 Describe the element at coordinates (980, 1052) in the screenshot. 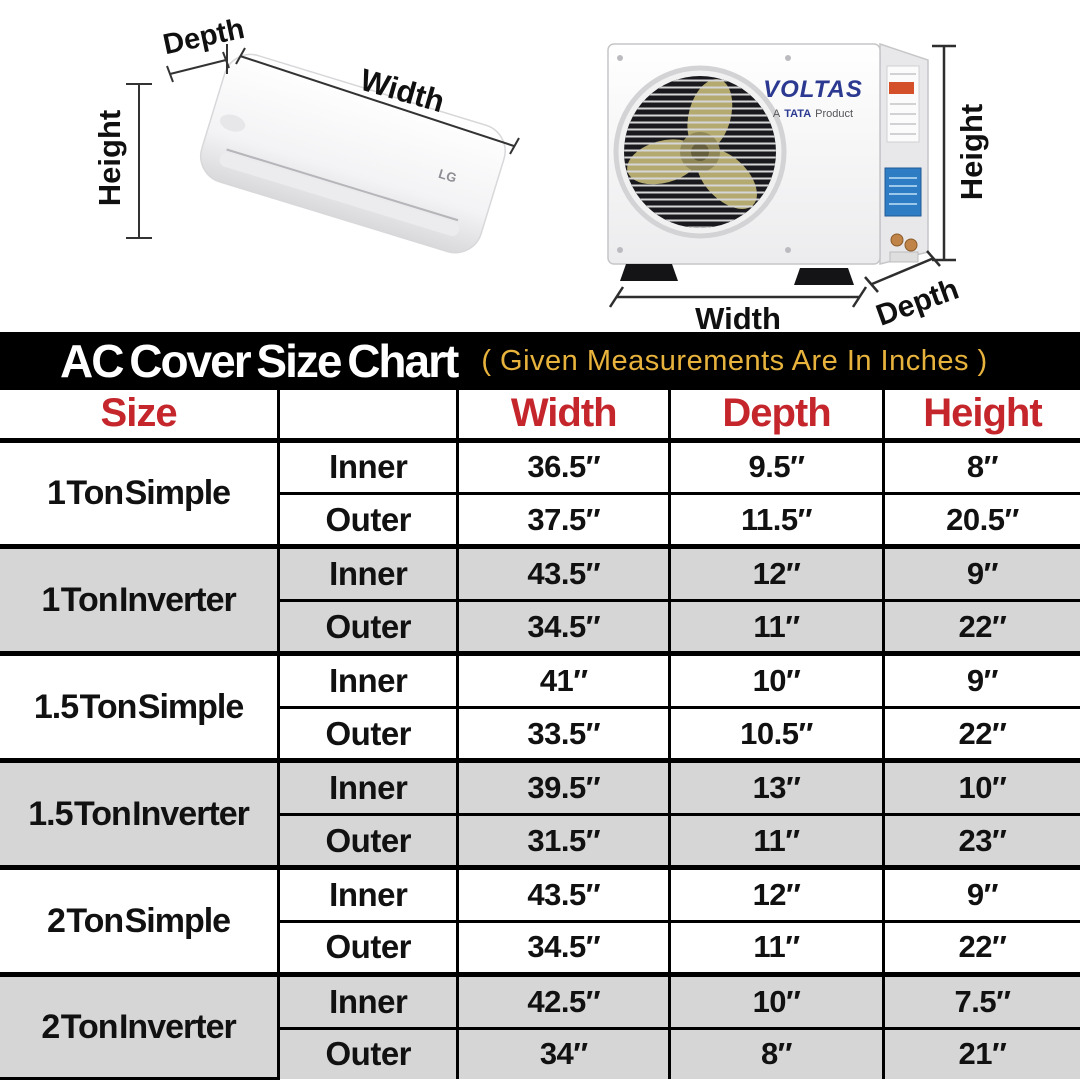

I see `height-value-cell: 21″` at that location.